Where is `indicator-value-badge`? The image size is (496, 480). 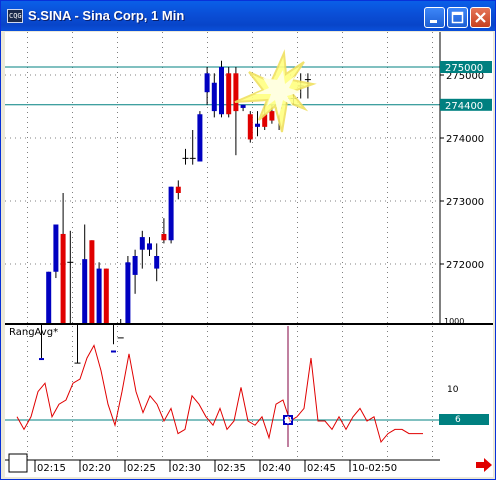
indicator-value-badge is located at coordinates (464, 419).